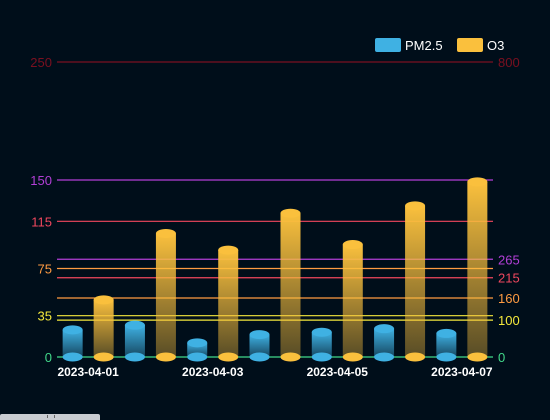 The width and height of the screenshot is (550, 420). I want to click on left-axis-tick-label: 115, so click(41, 221).